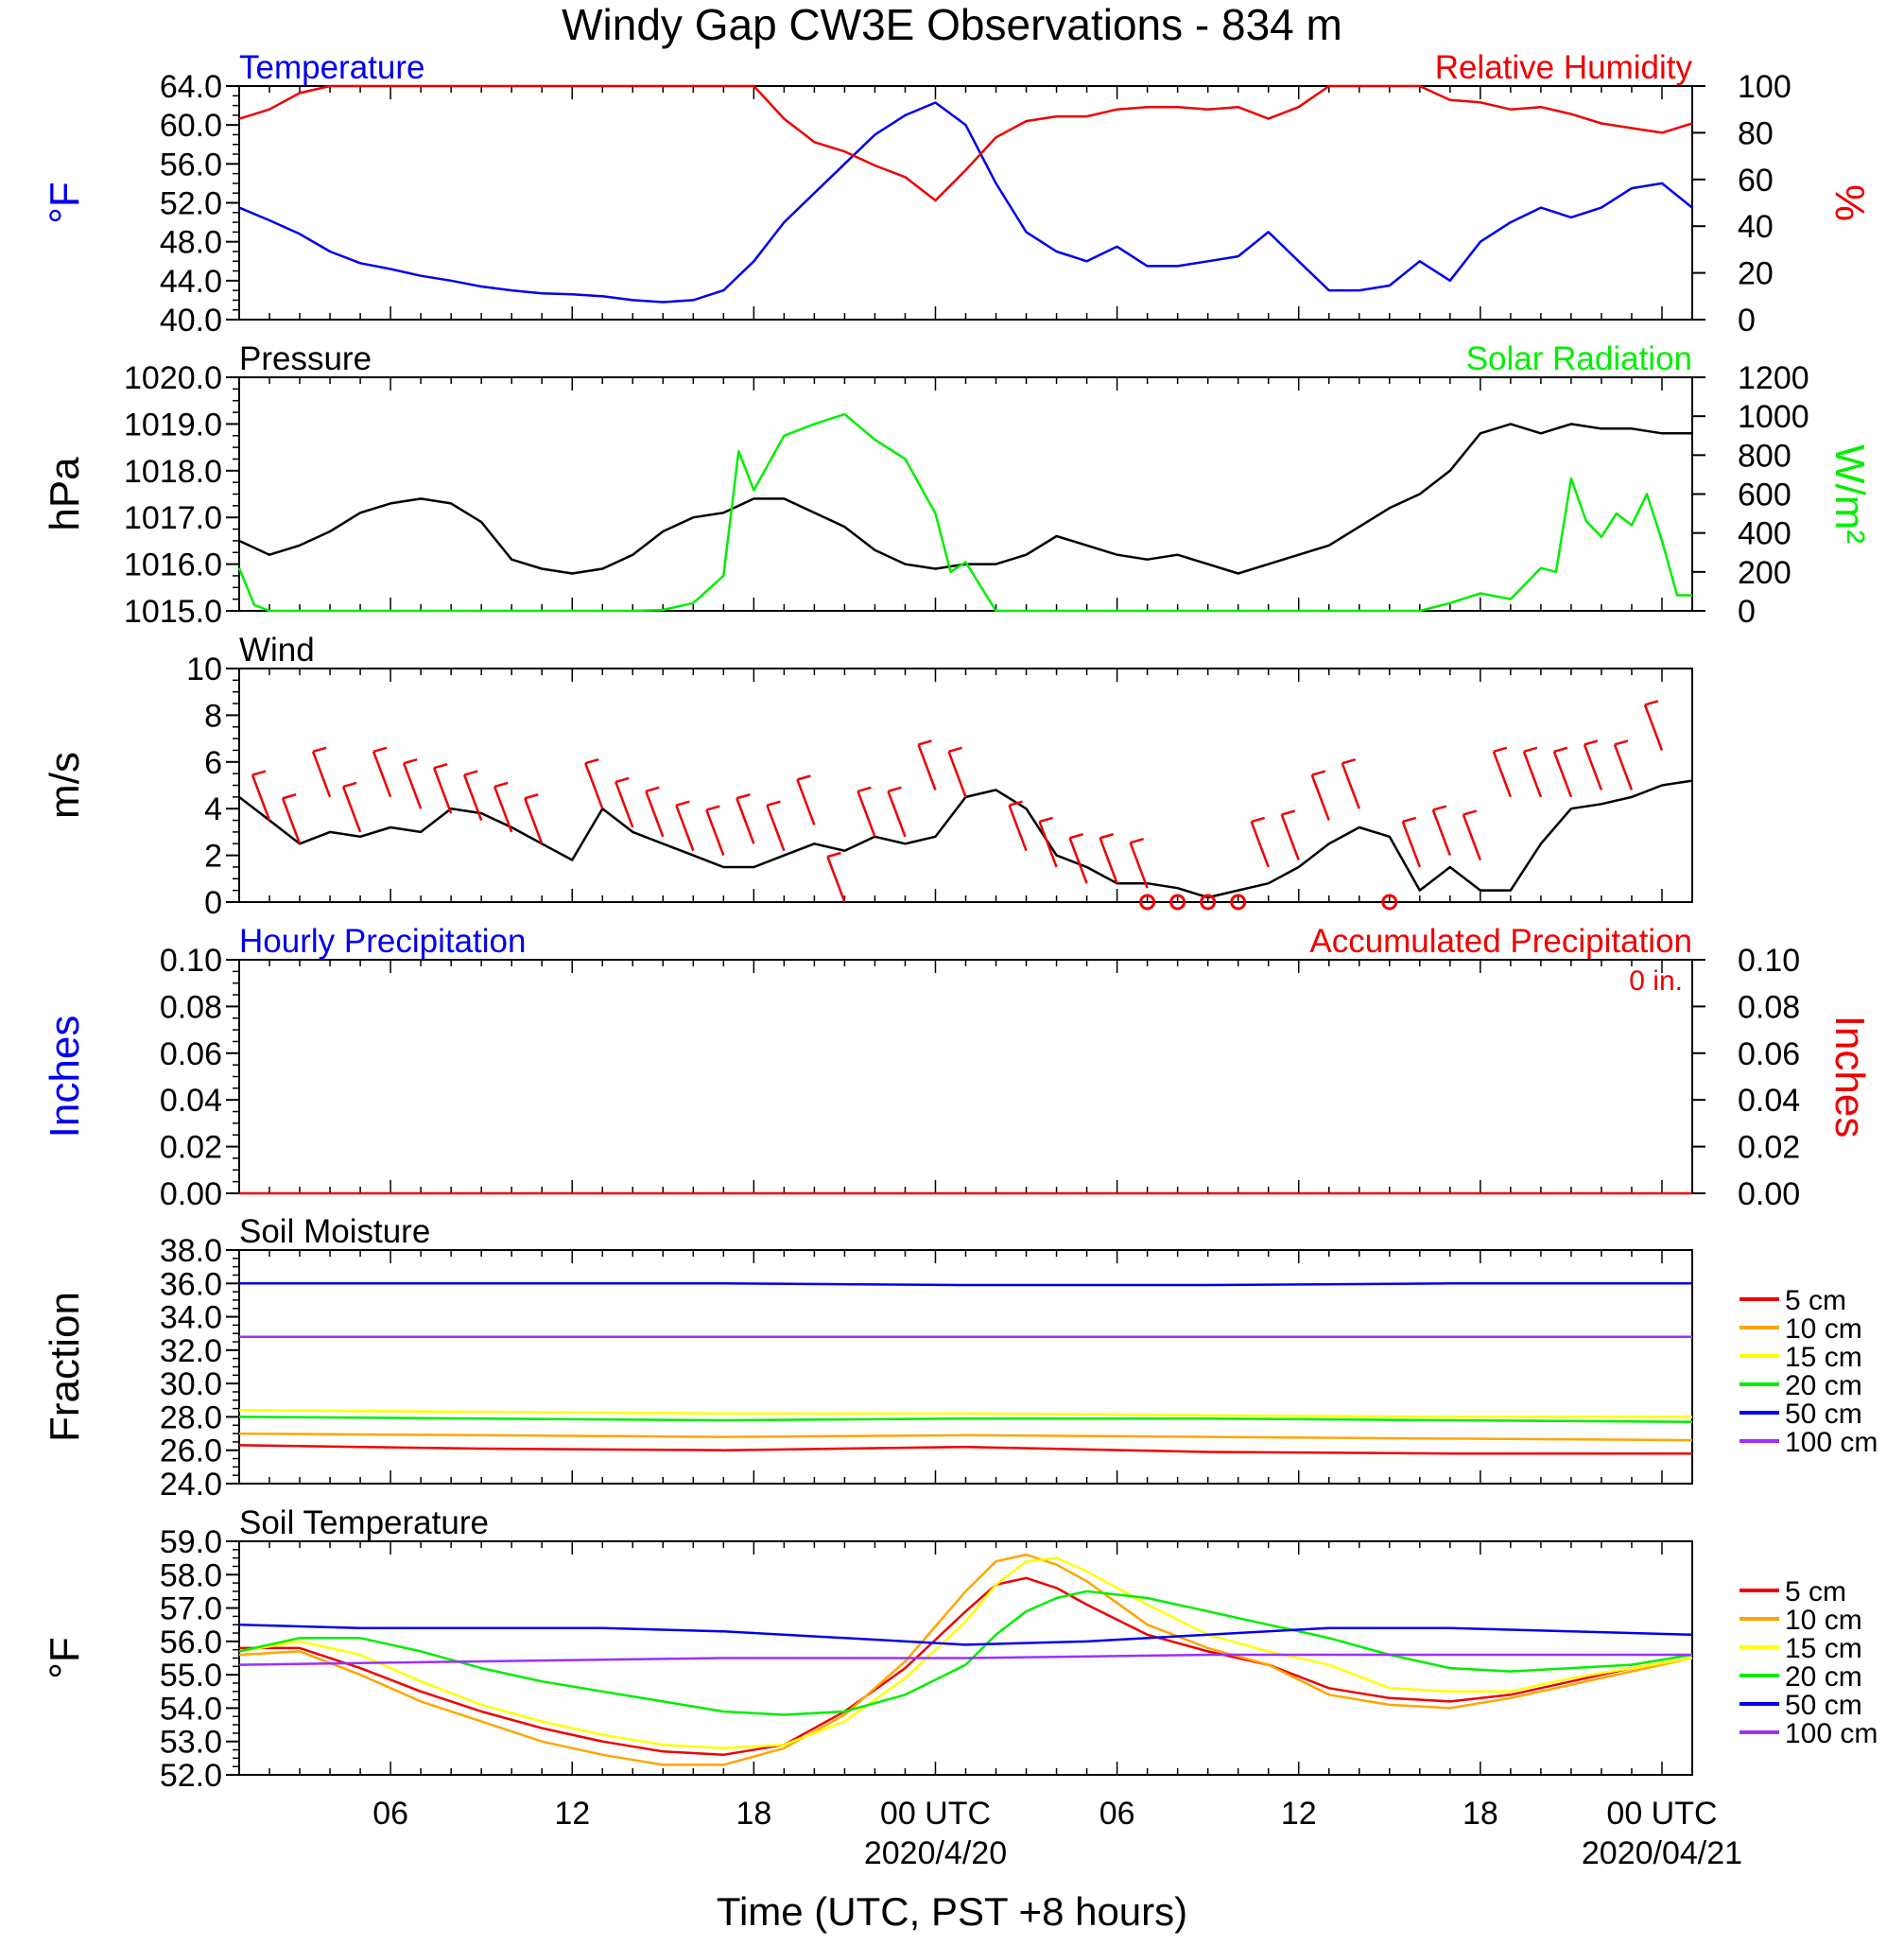 This screenshot has width=1904, height=1946. What do you see at coordinates (1773, 378) in the screenshot?
I see `y-right-tick-label: 1200` at bounding box center [1773, 378].